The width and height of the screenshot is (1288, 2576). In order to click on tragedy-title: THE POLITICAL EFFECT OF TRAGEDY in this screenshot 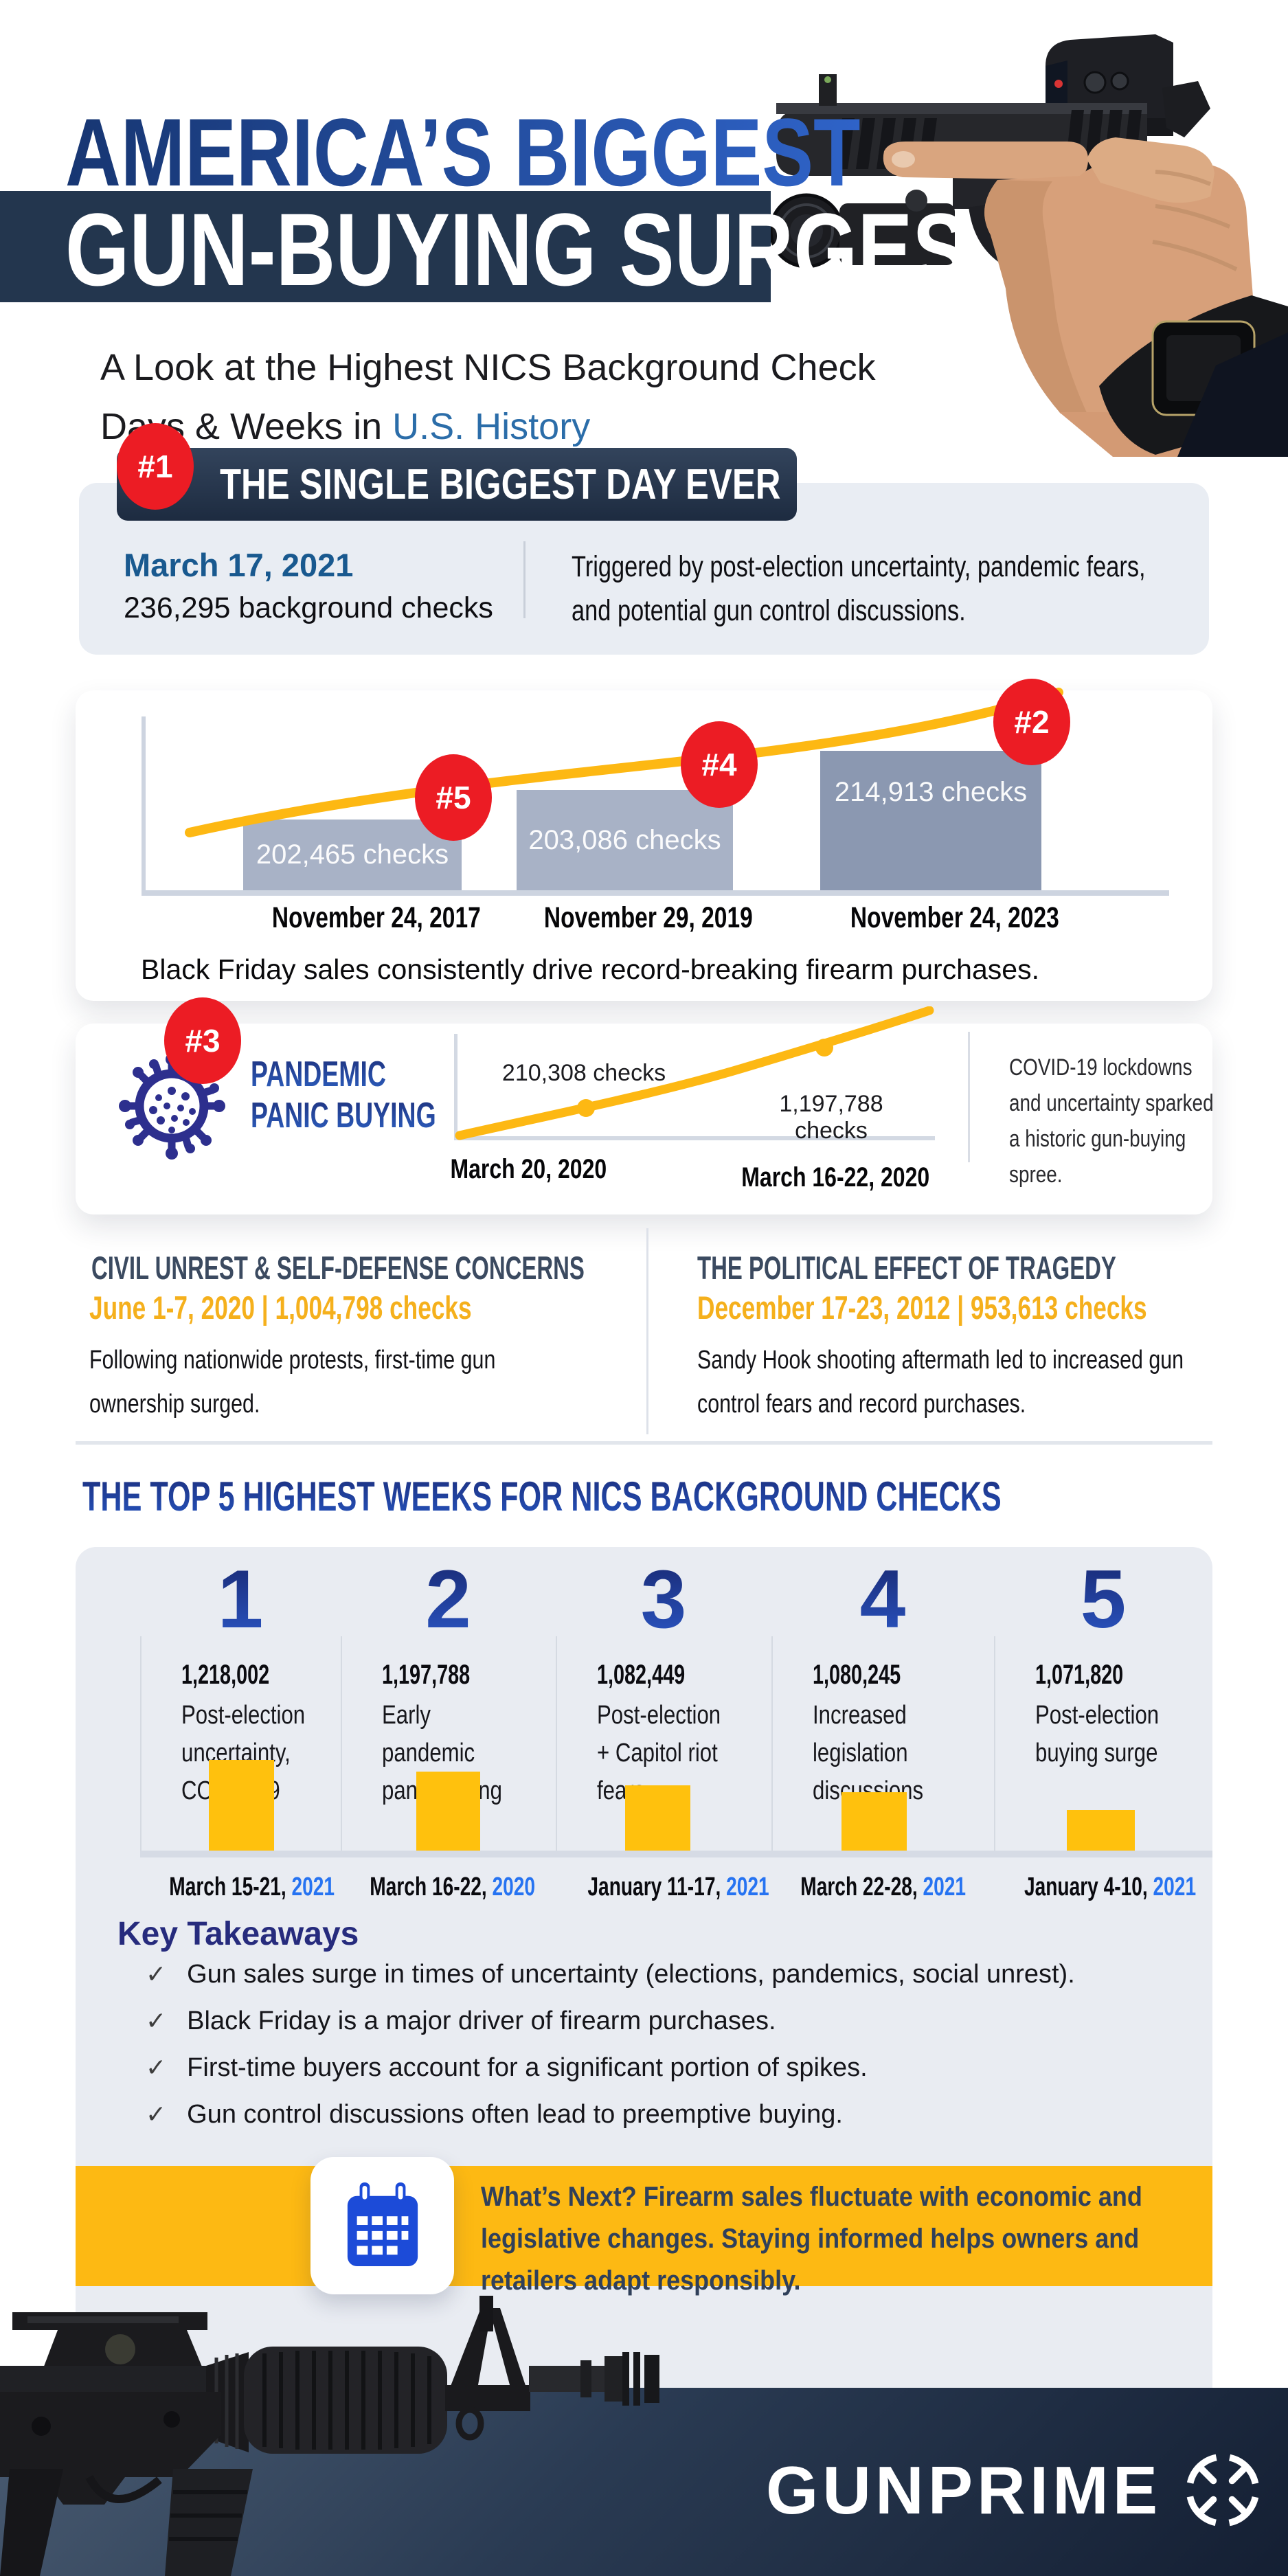, I will do `click(906, 1268)`.